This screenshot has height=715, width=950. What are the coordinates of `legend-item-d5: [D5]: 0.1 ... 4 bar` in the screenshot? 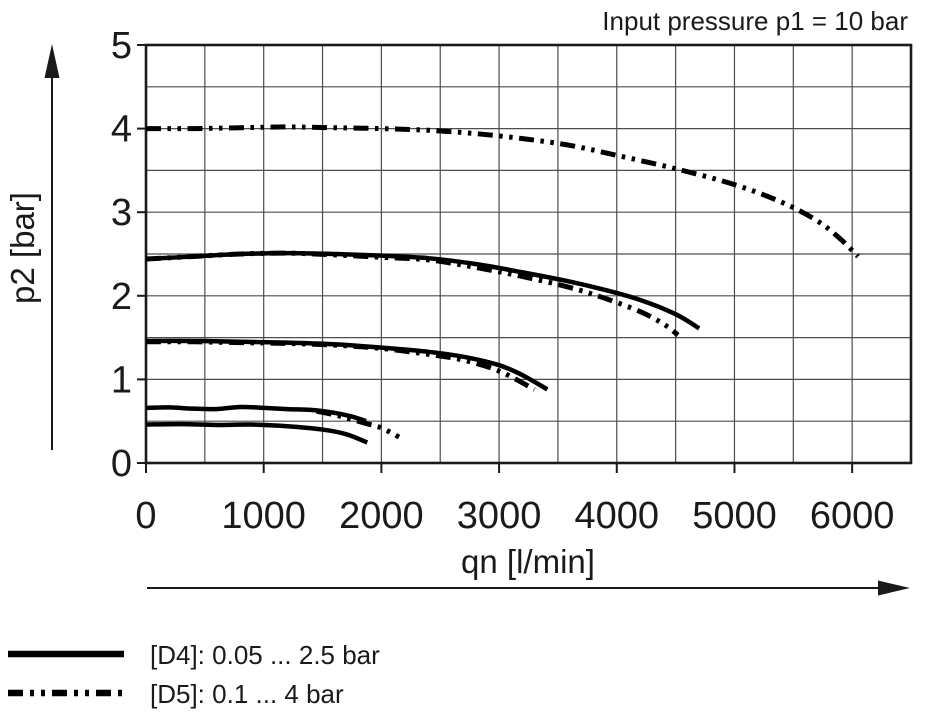 It's located at (176, 694).